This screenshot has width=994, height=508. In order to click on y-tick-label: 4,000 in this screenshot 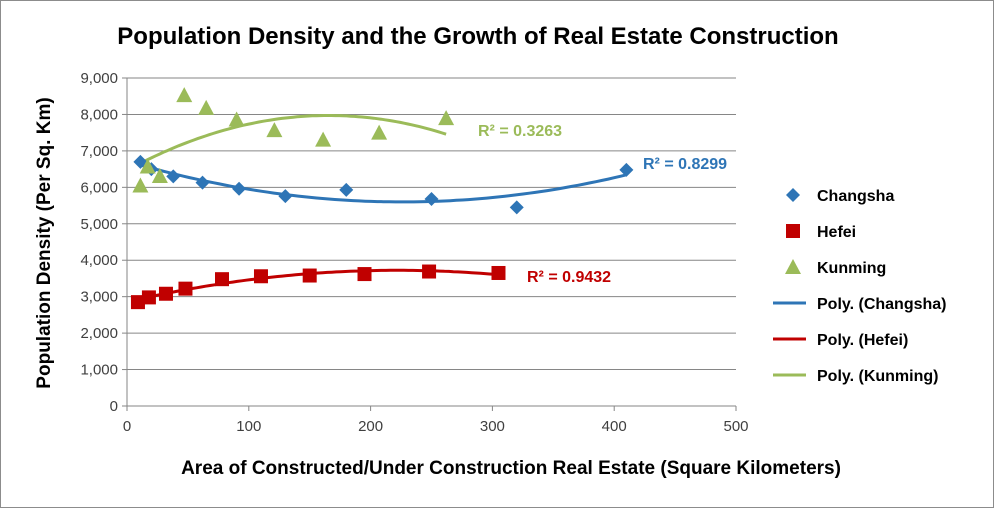, I will do `click(99, 260)`.